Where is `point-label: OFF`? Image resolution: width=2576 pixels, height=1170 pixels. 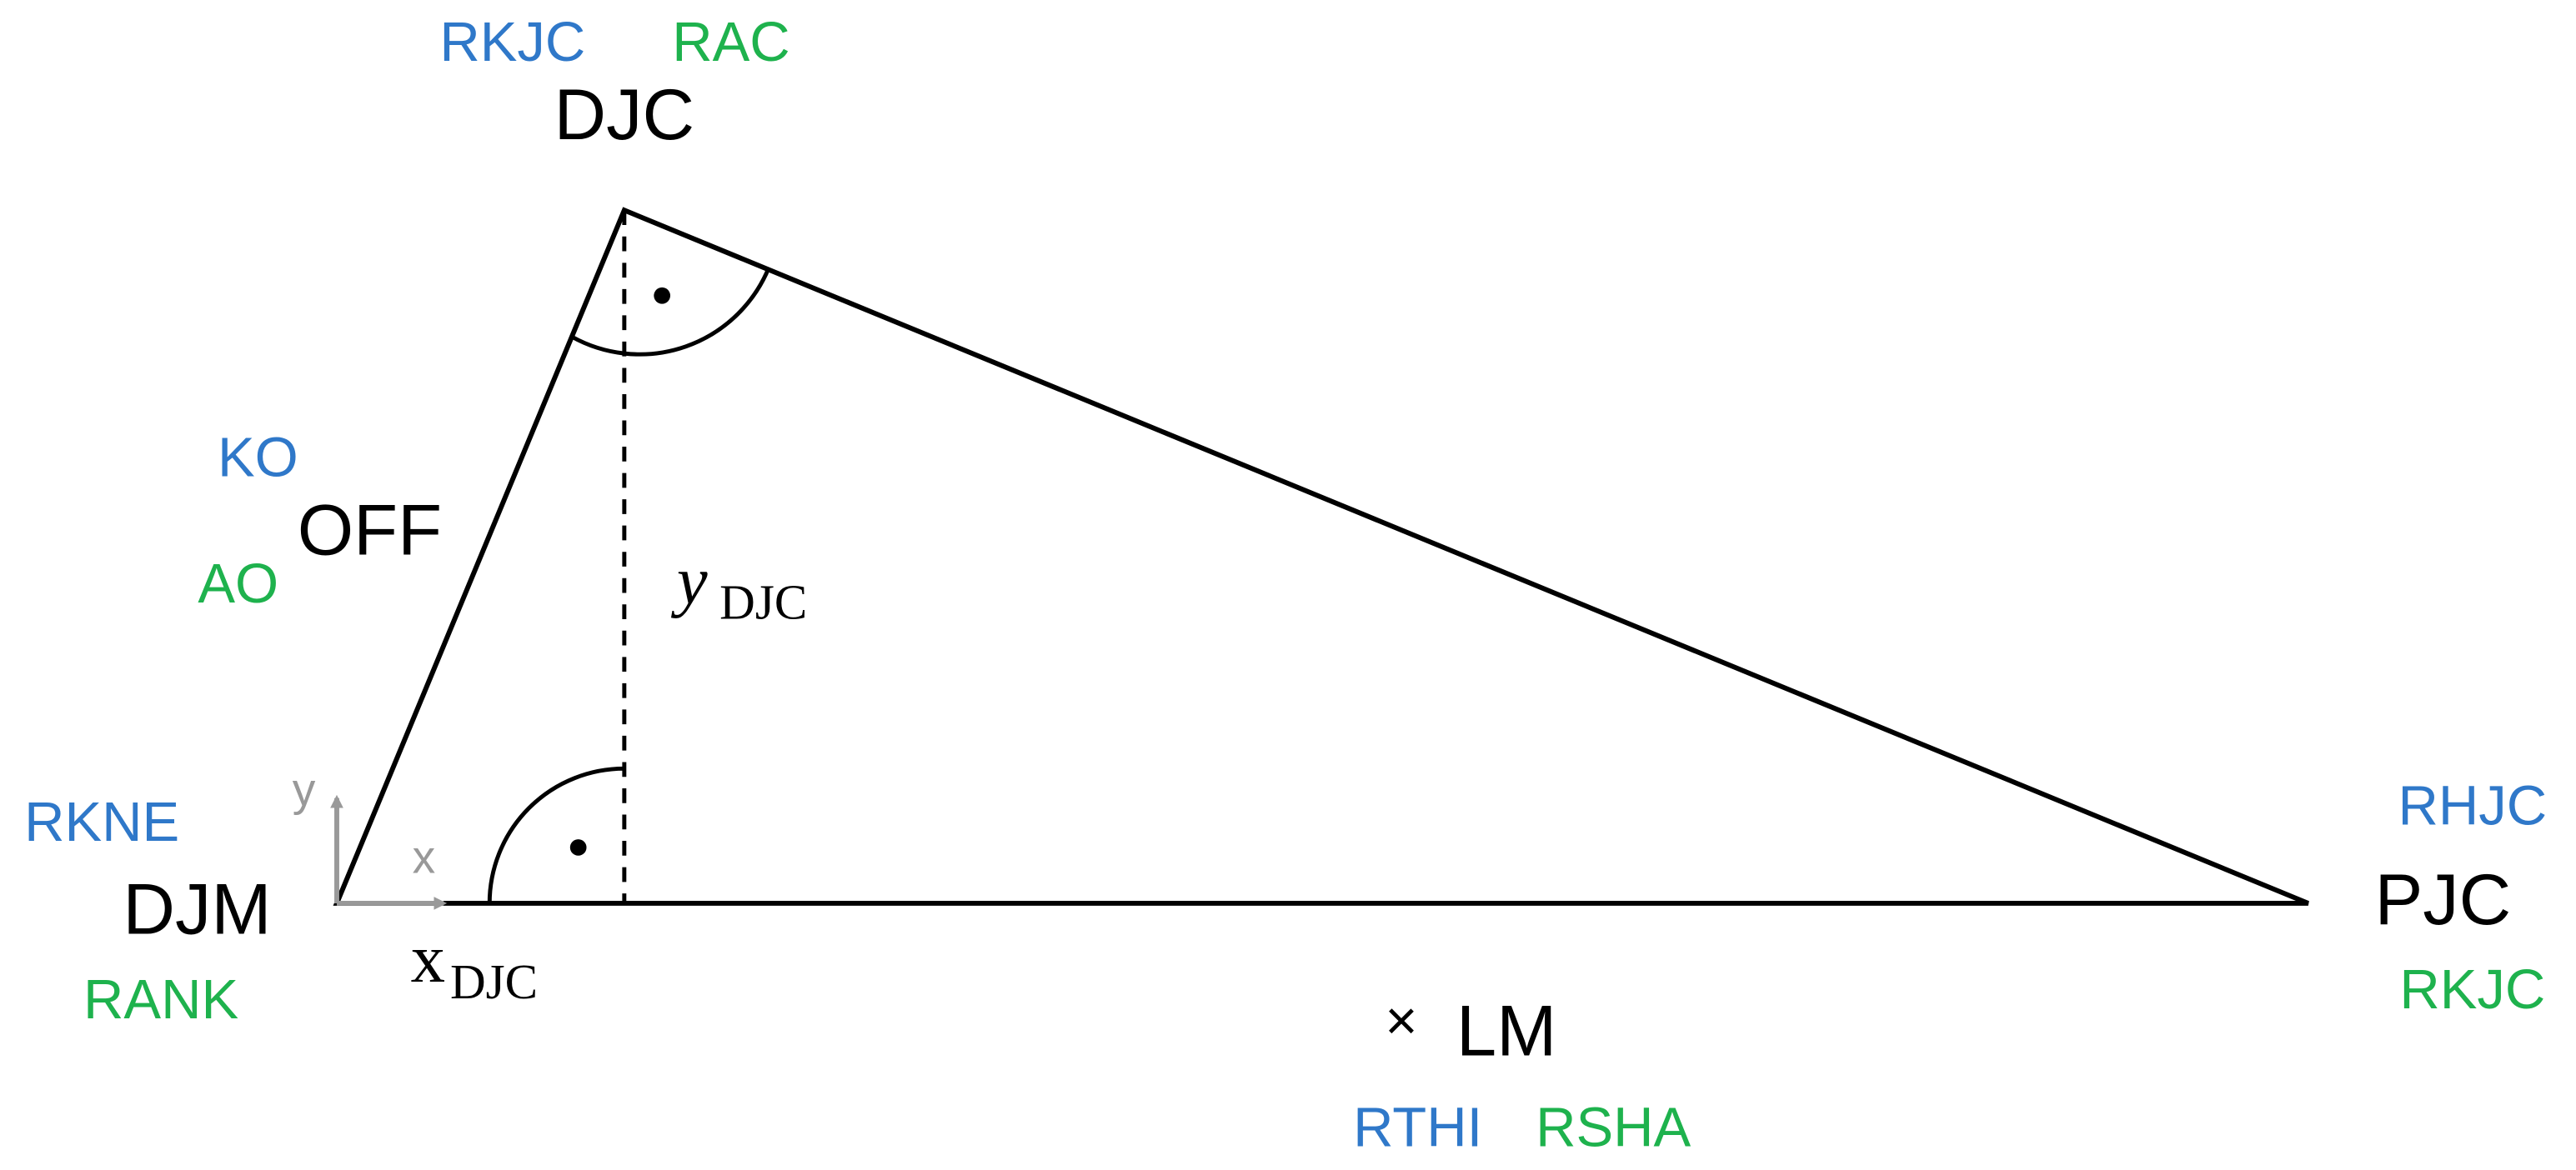 point-label: OFF is located at coordinates (370, 530).